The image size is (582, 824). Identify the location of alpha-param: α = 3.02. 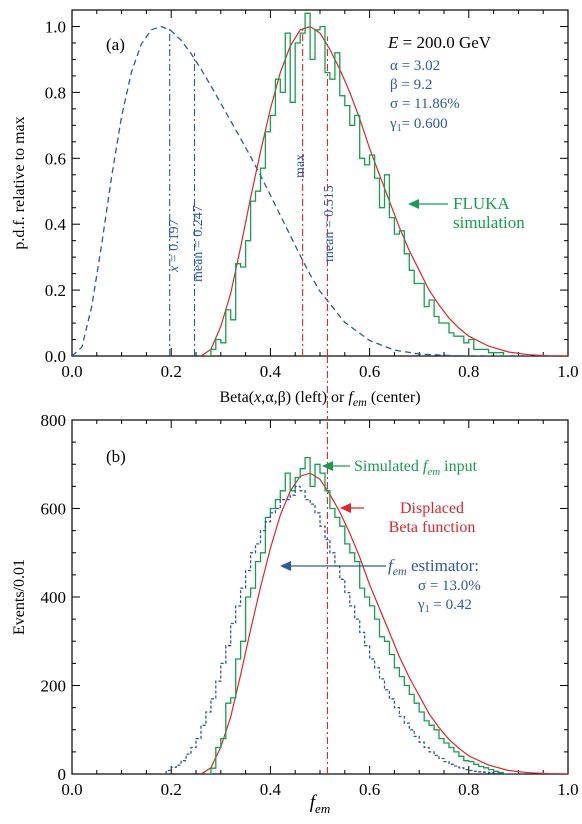
(415, 66).